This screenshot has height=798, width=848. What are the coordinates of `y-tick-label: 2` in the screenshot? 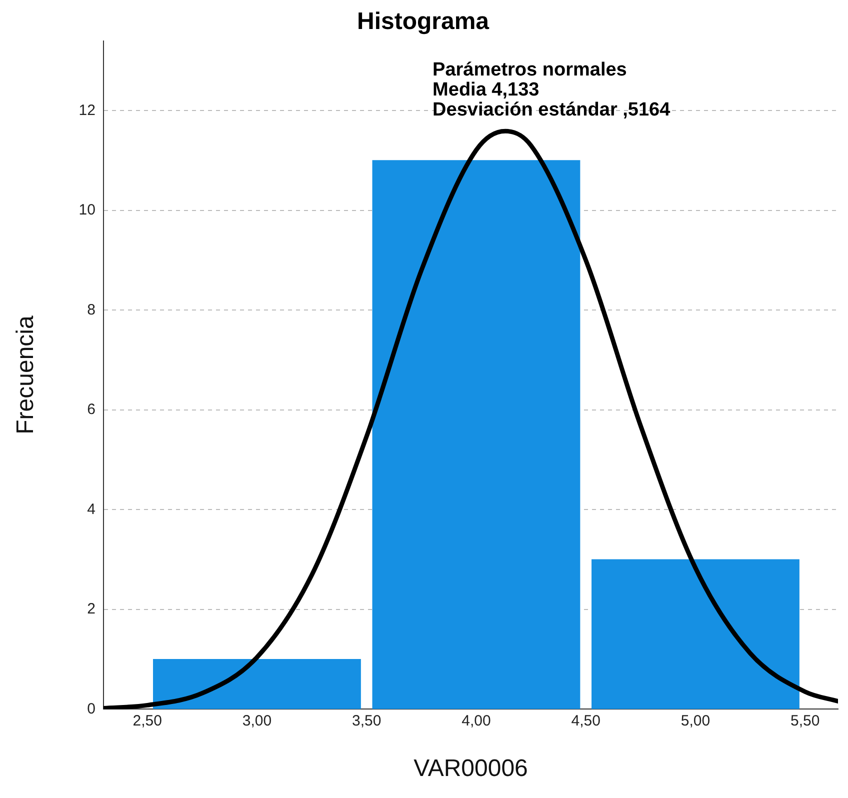 It's located at (91, 609).